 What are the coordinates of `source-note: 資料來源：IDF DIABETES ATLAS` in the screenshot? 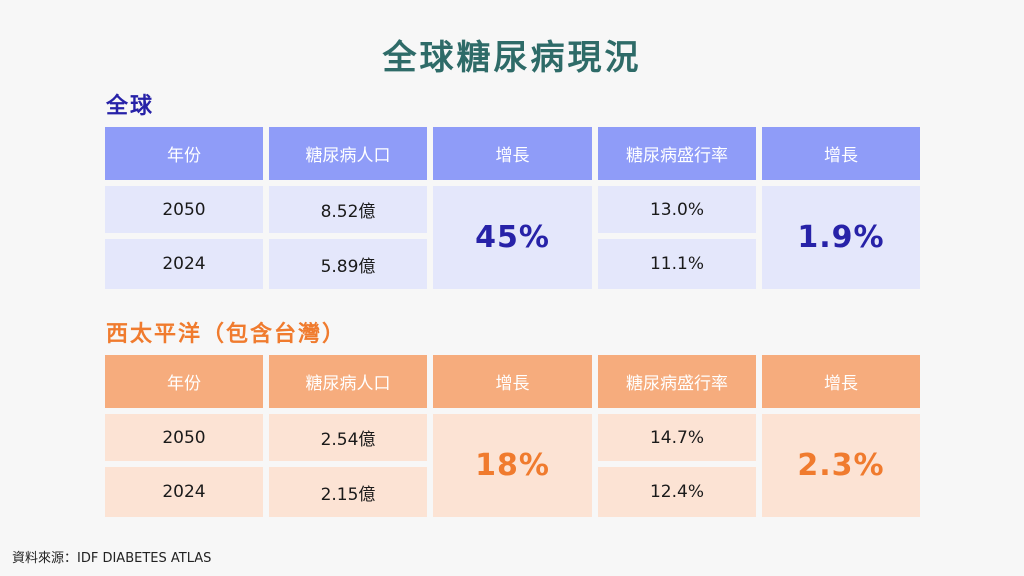 It's located at (112, 558).